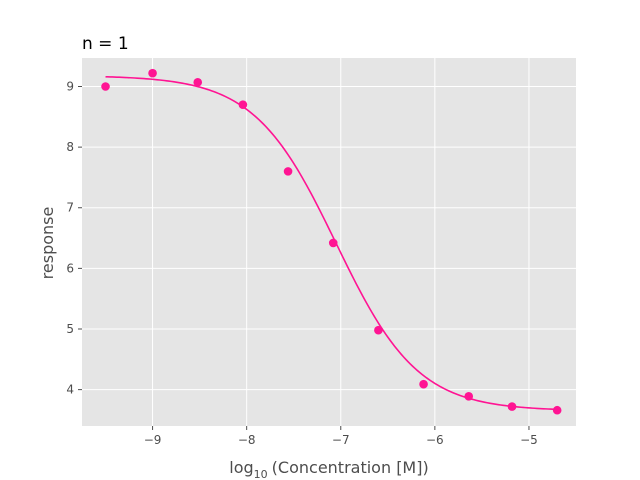 This screenshot has height=480, width=640. I want to click on x-tick-label: −7, so click(341, 440).